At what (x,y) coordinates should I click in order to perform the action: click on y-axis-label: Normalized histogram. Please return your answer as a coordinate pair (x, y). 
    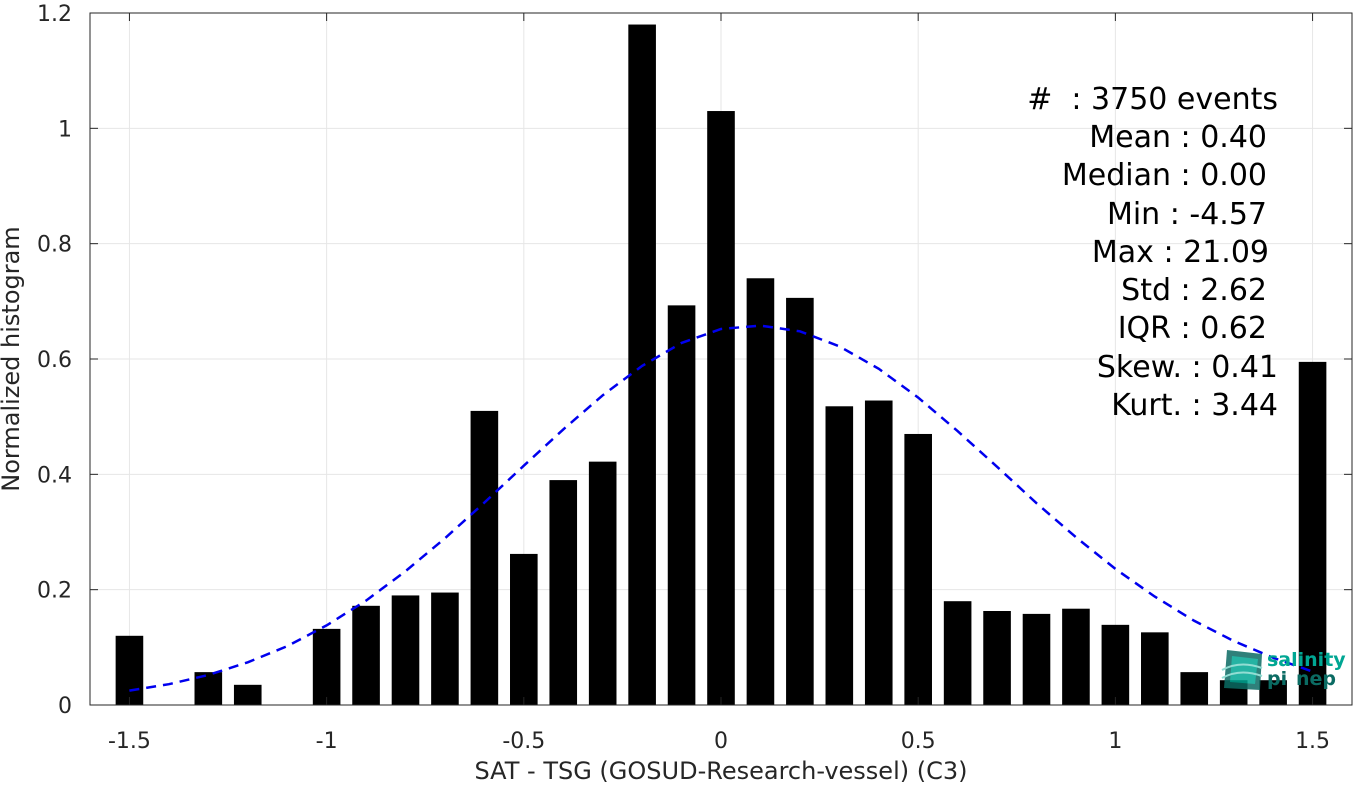
    Looking at the image, I should click on (12, 358).